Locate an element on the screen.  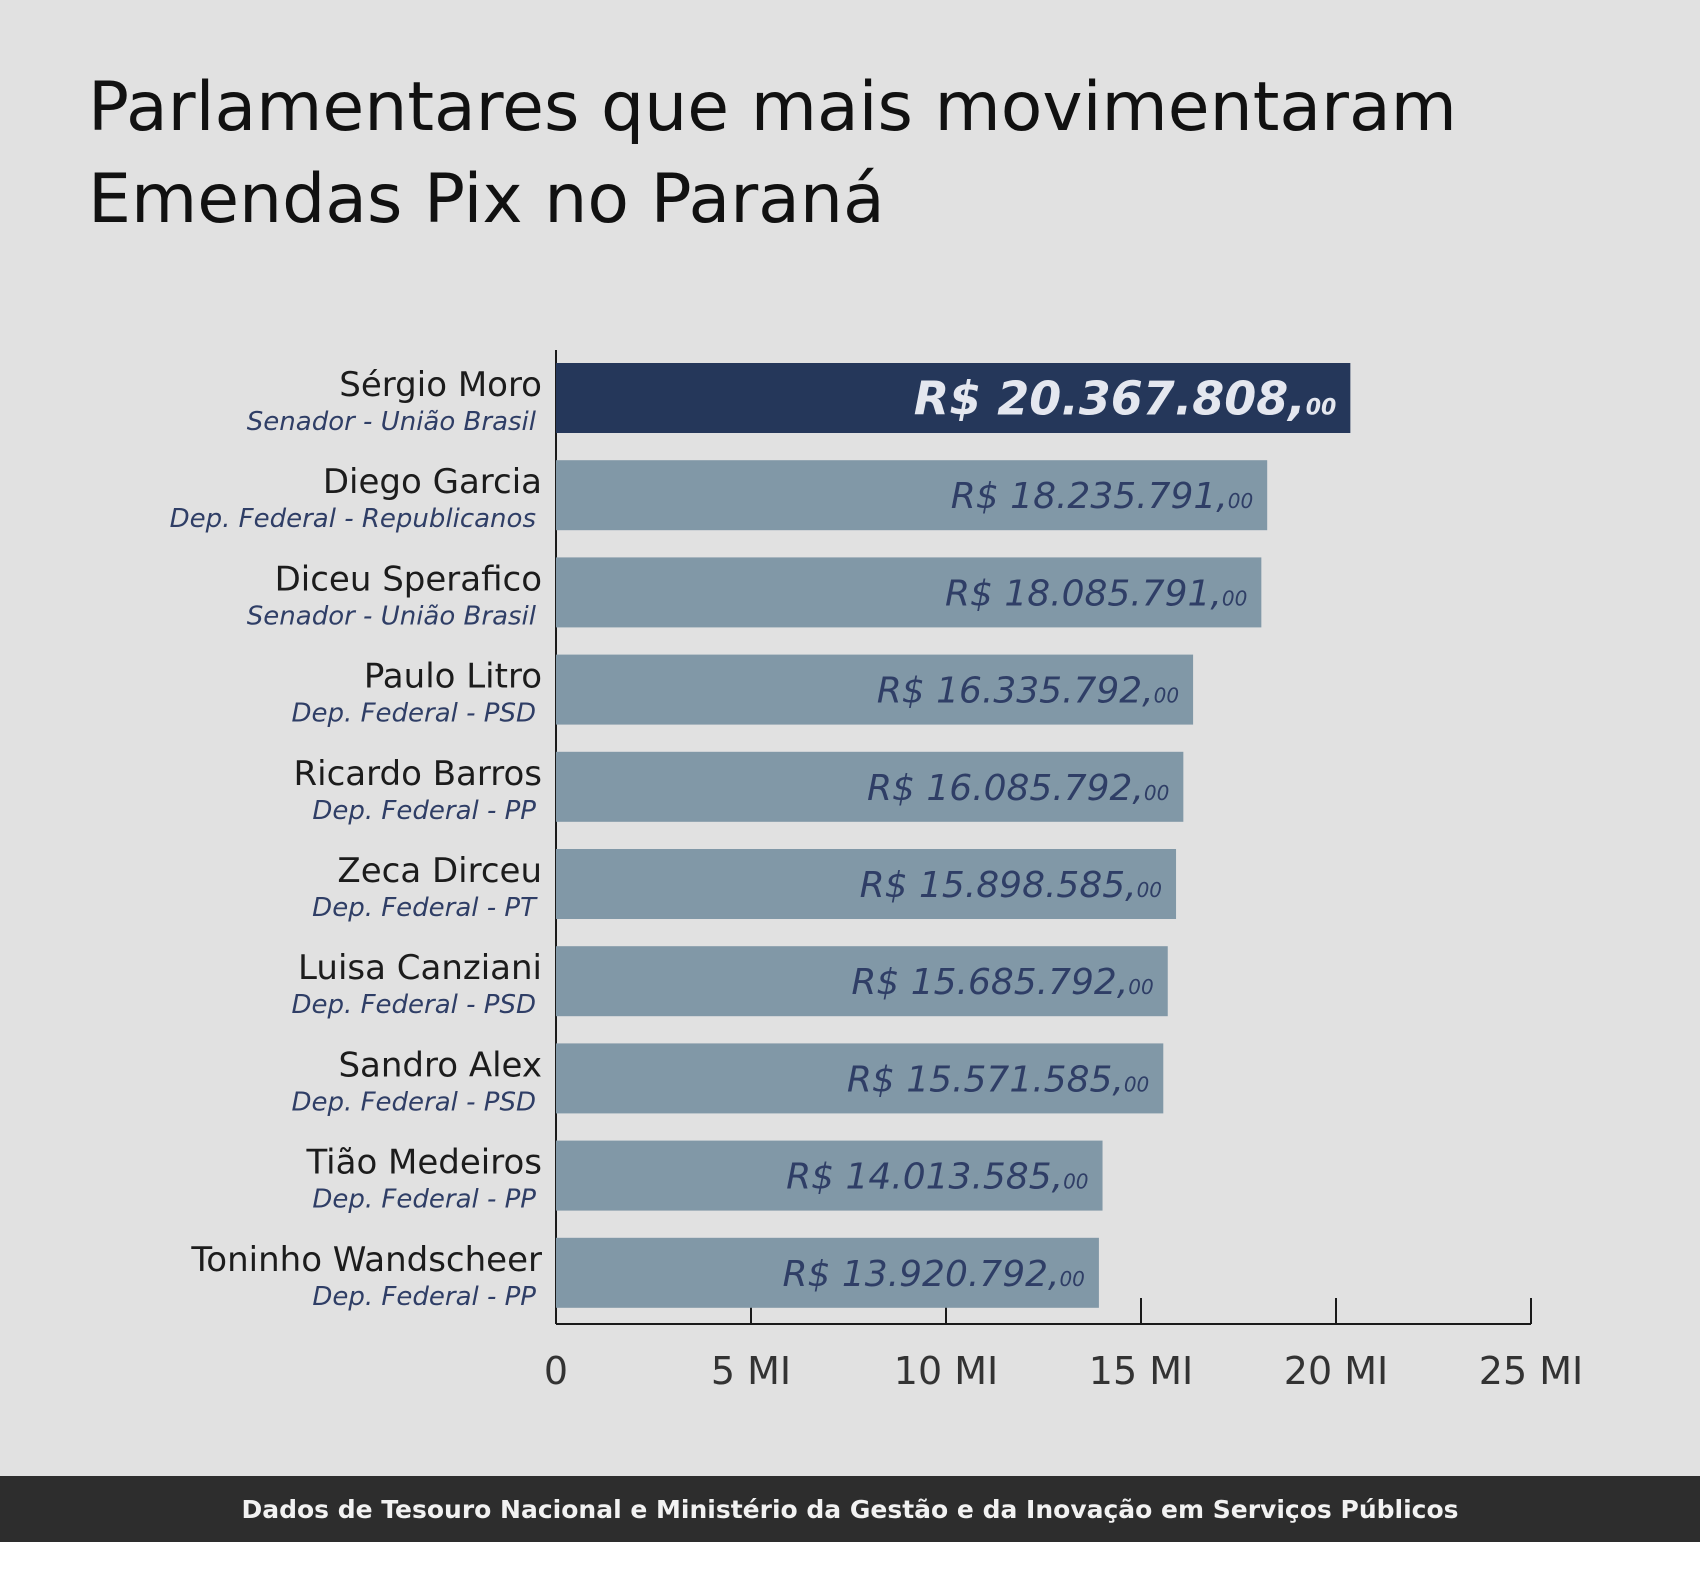
bar-value-label: R$ 18.085.791,00 is located at coordinates (1096, 593).